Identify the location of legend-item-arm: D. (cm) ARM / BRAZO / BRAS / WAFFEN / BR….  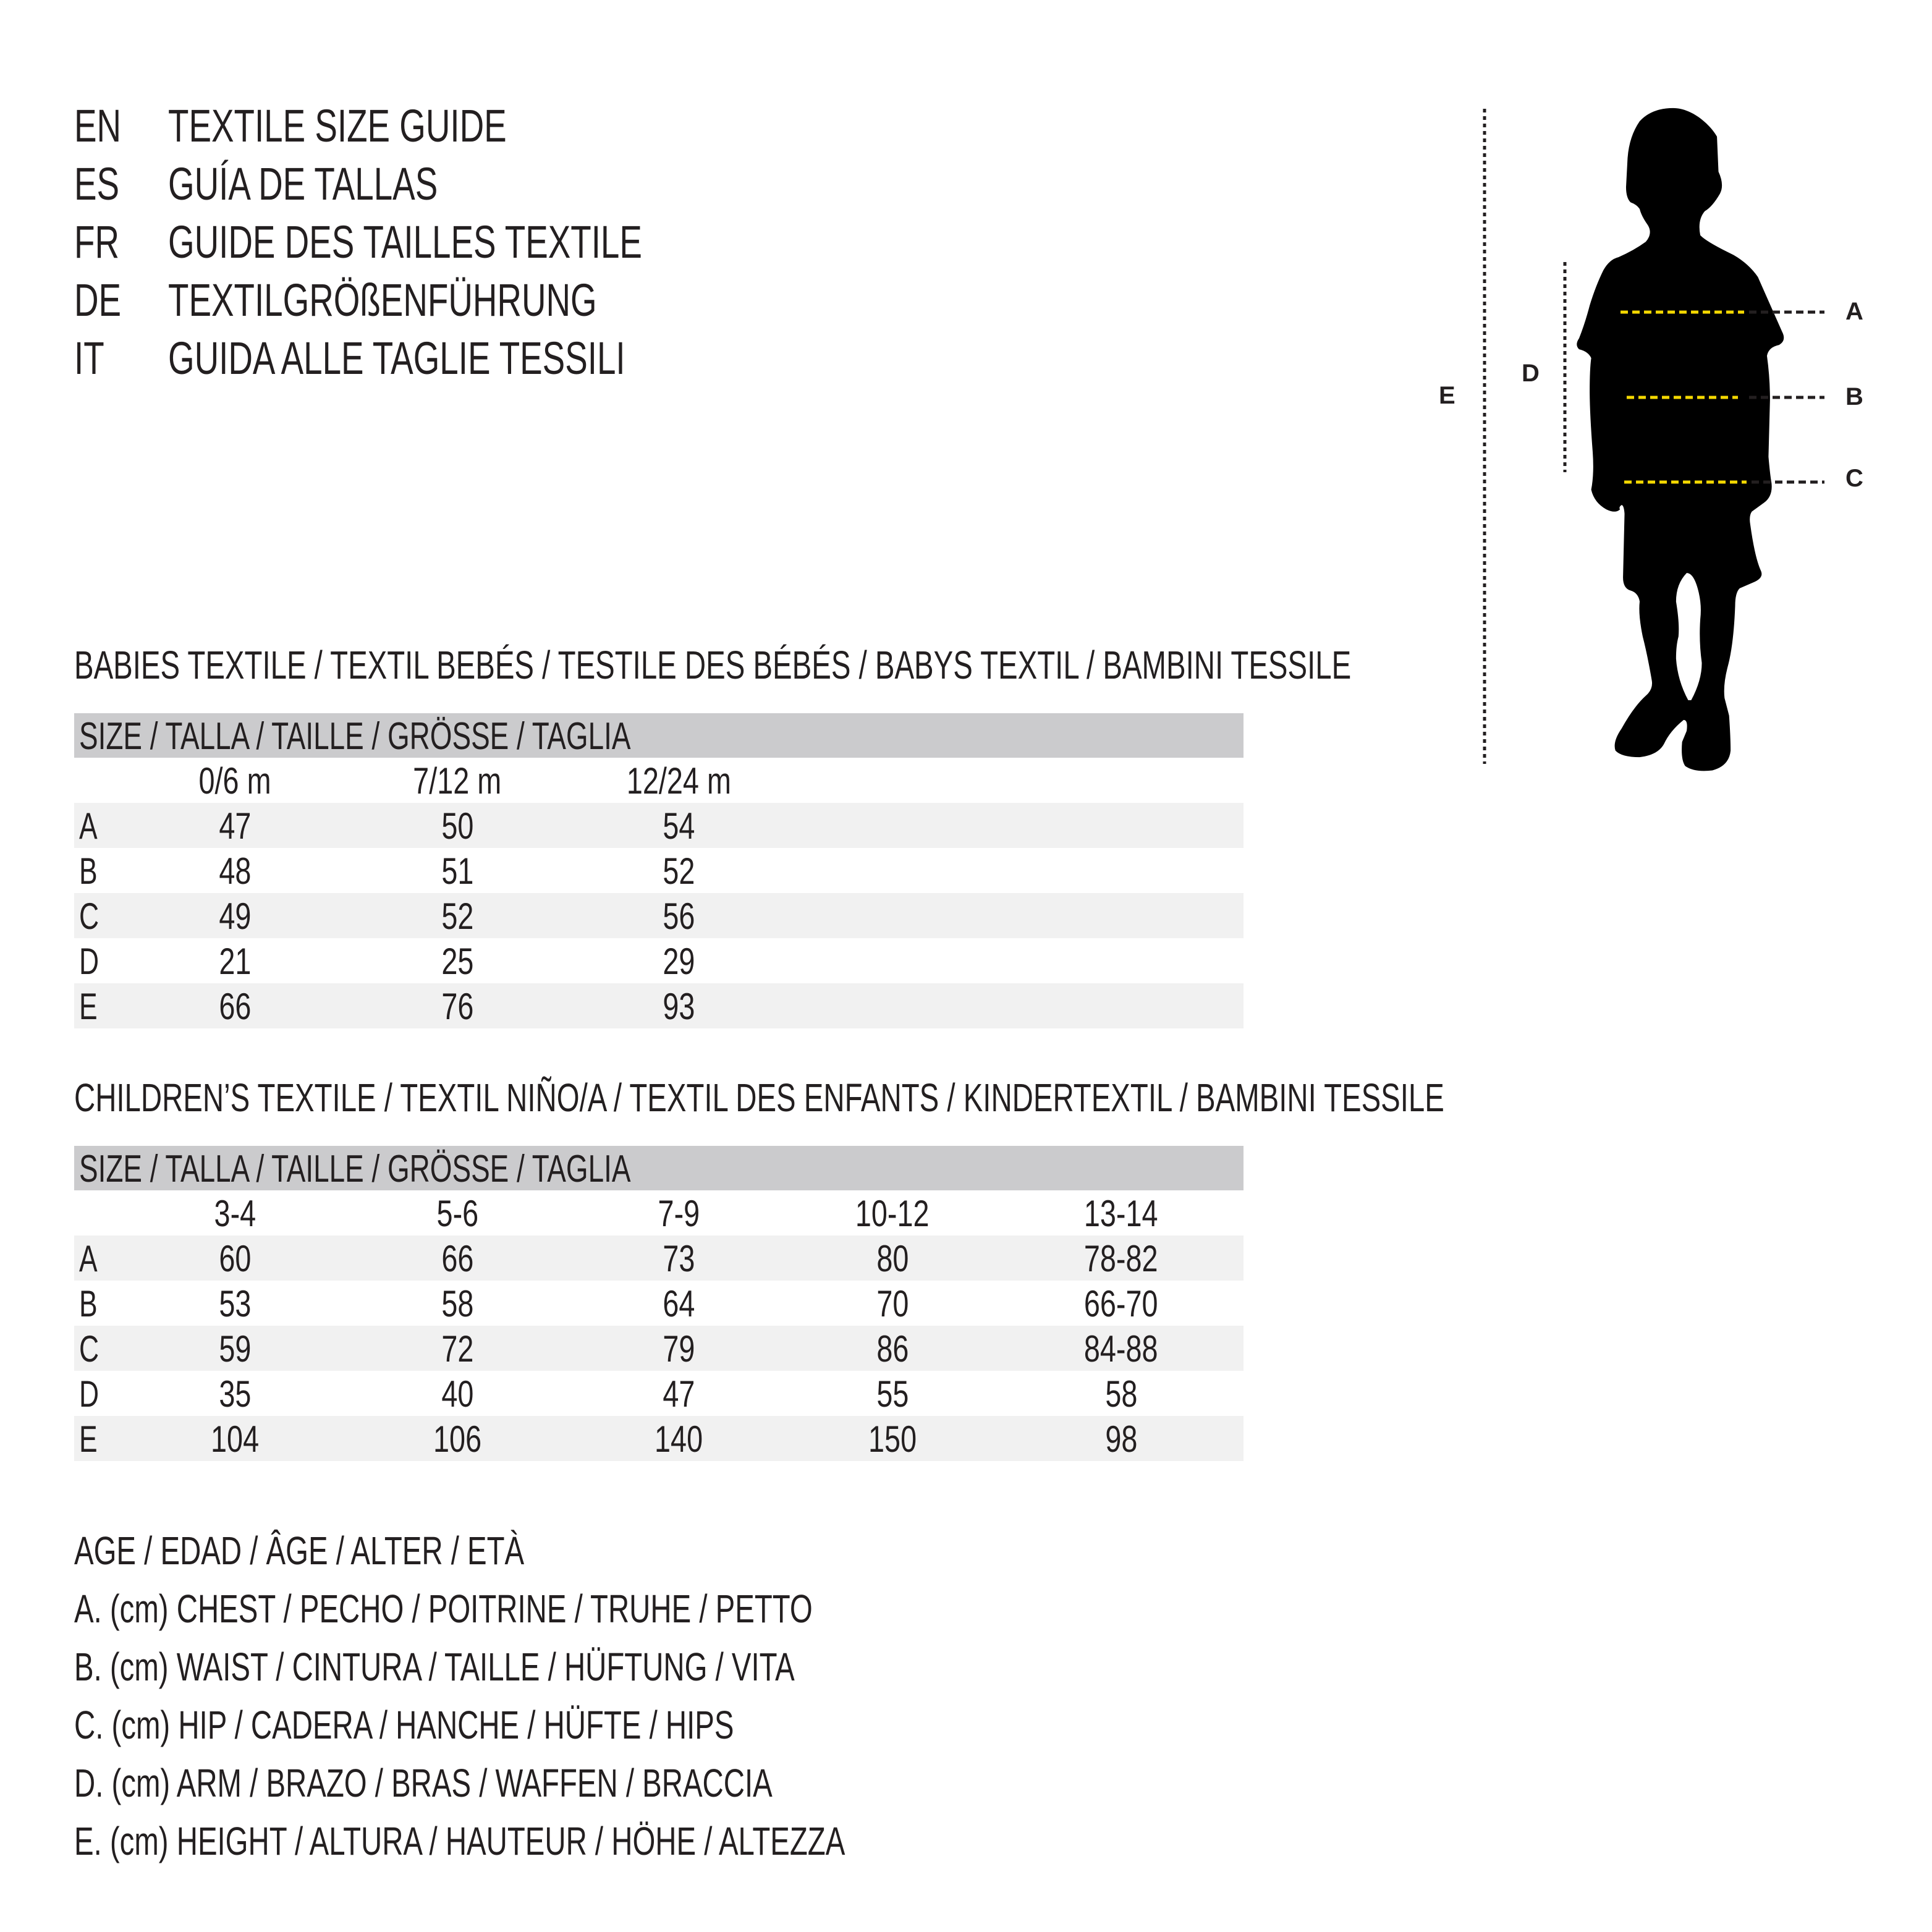
(595, 1783).